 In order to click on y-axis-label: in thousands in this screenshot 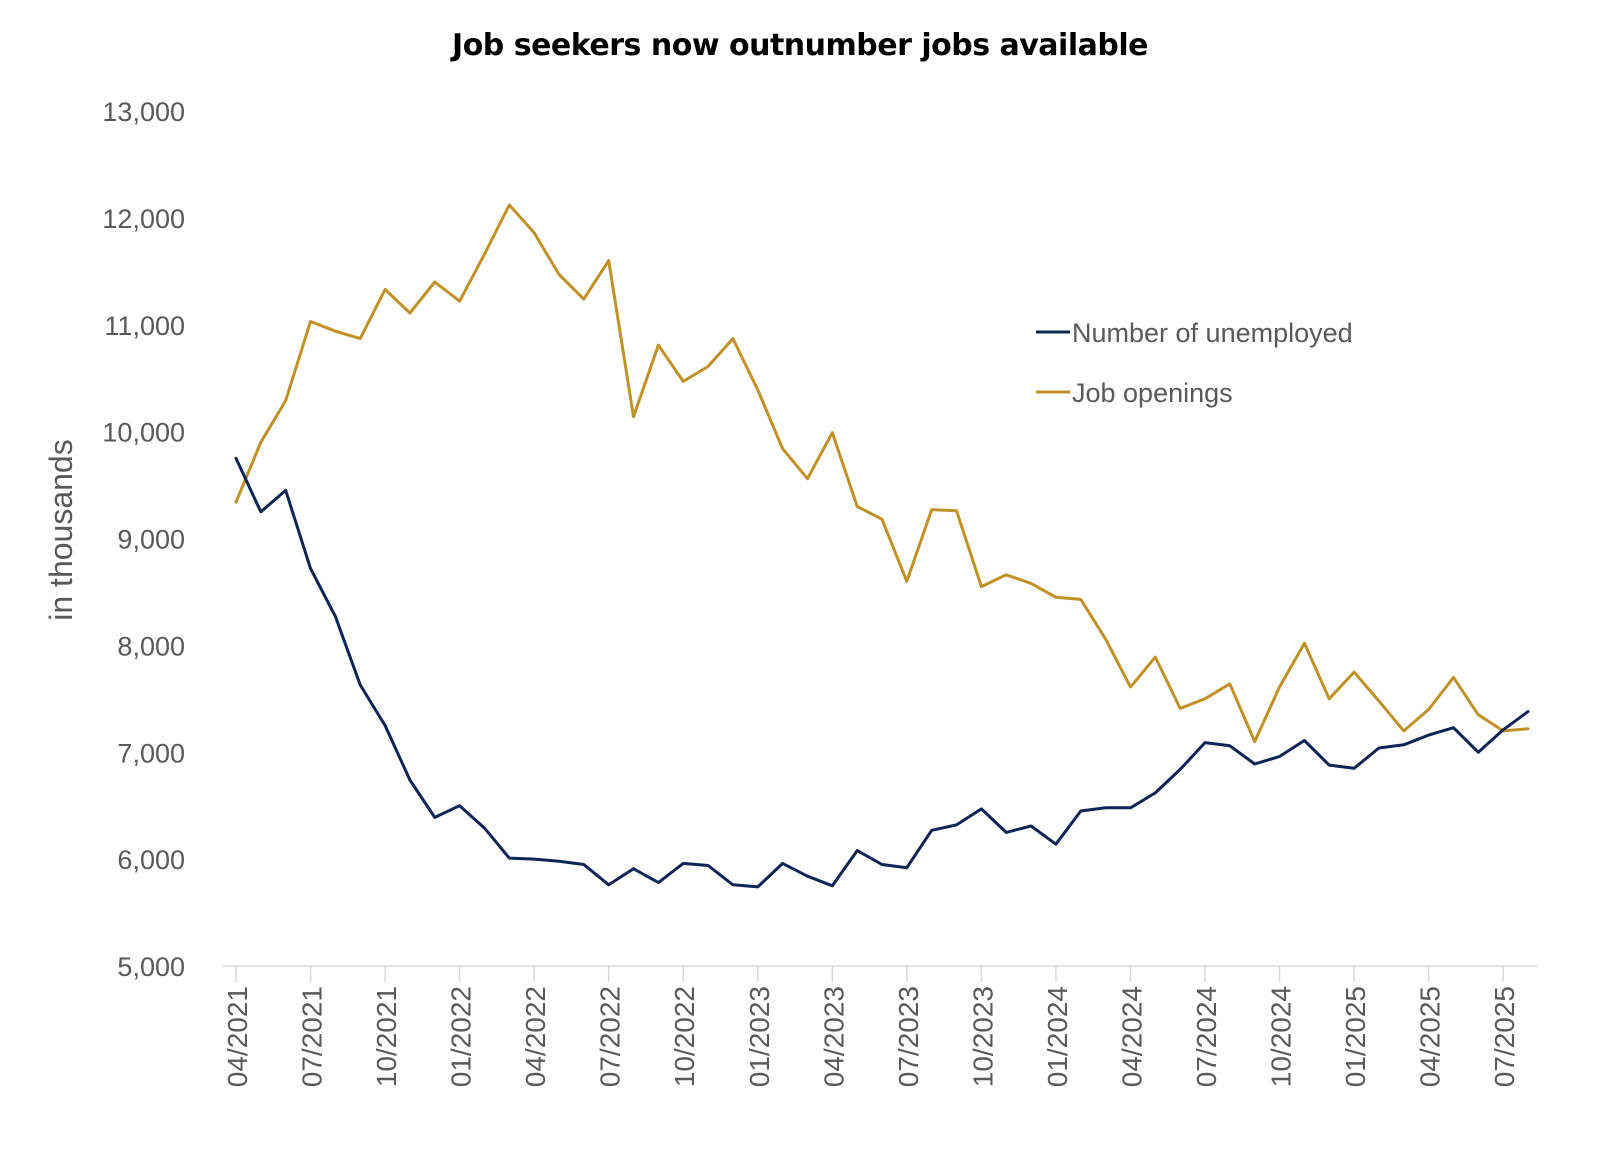, I will do `click(61, 529)`.